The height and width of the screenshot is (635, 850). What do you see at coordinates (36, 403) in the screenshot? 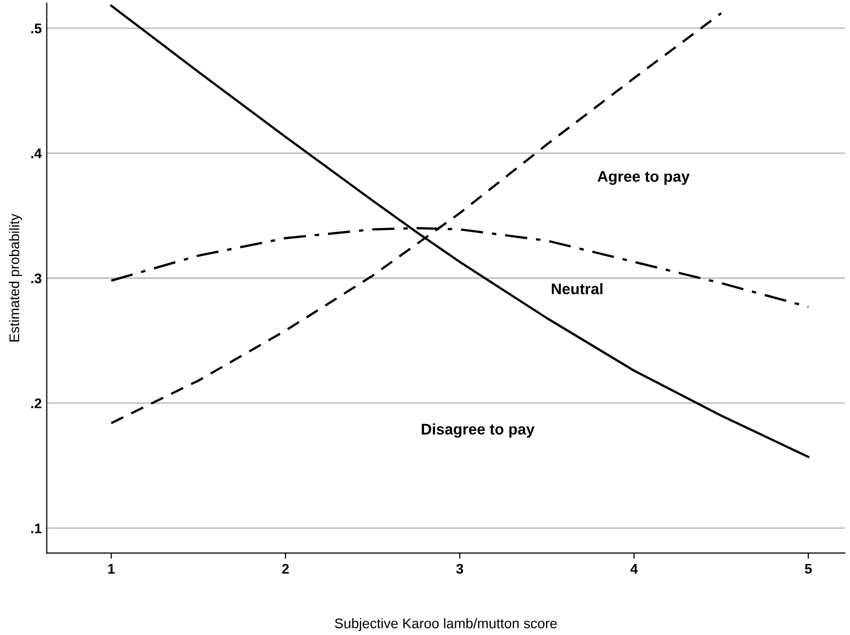
I see `y-tick-label: .2` at bounding box center [36, 403].